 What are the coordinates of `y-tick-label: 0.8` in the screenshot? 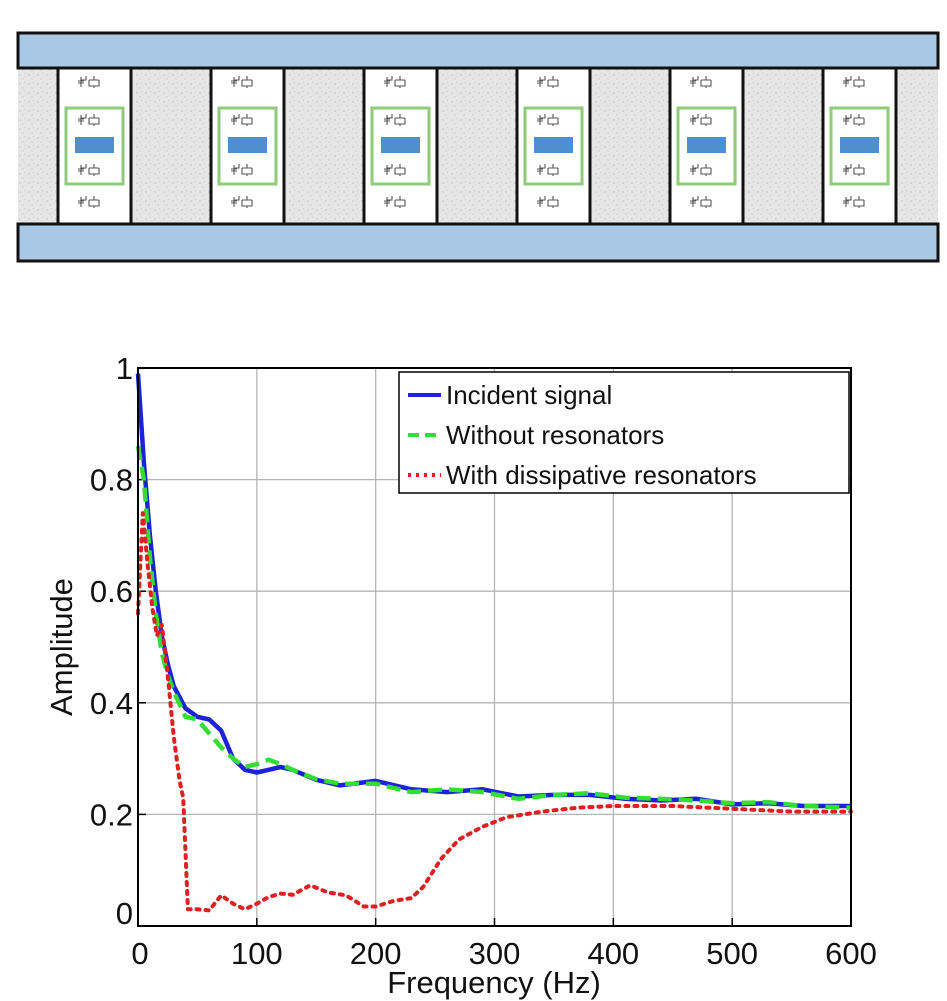 It's located at (111, 480).